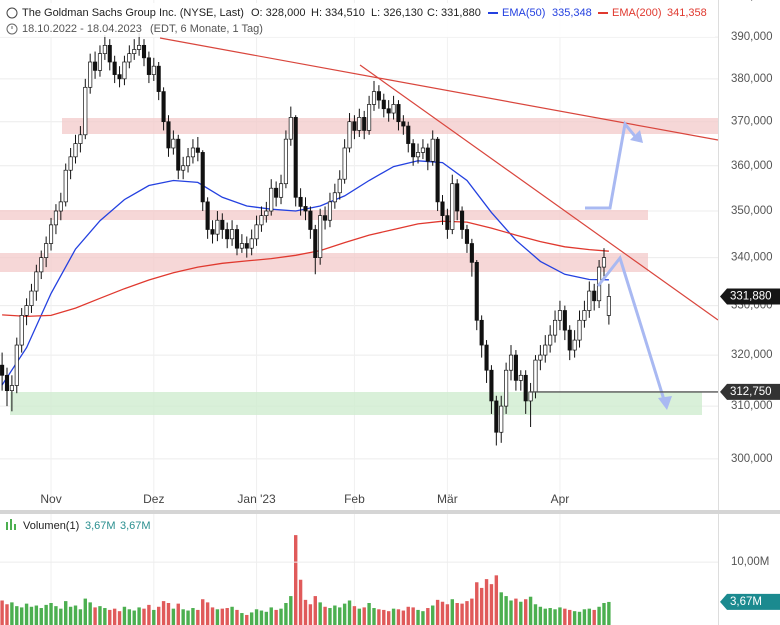  What do you see at coordinates (397, 13) in the screenshot?
I see `quote: L: 326,130` at bounding box center [397, 13].